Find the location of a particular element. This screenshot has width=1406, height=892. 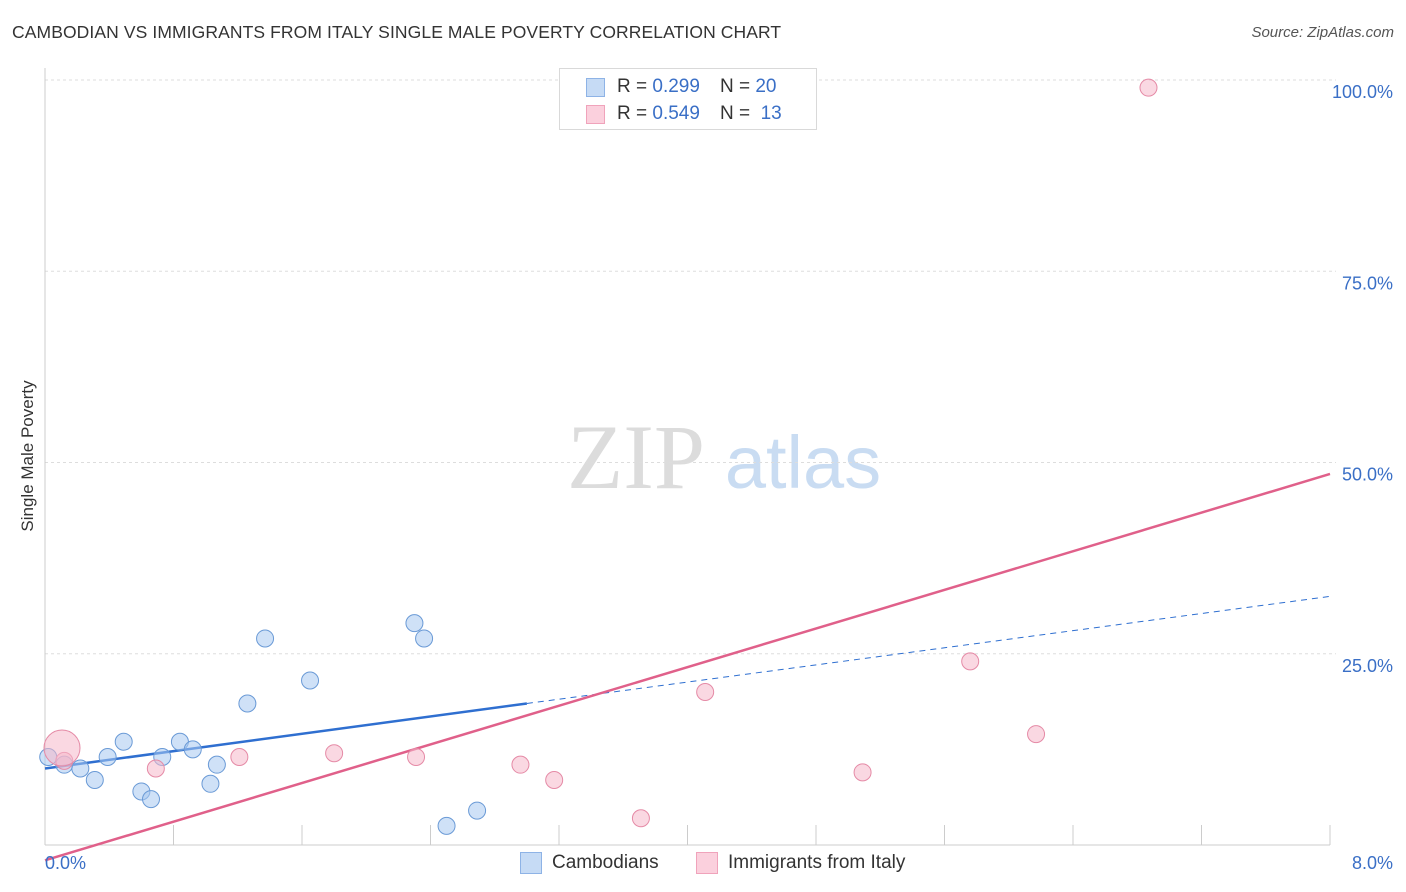

legend-row-cambodians: R = 0.299 N = 20 is located at coordinates (681, 87).